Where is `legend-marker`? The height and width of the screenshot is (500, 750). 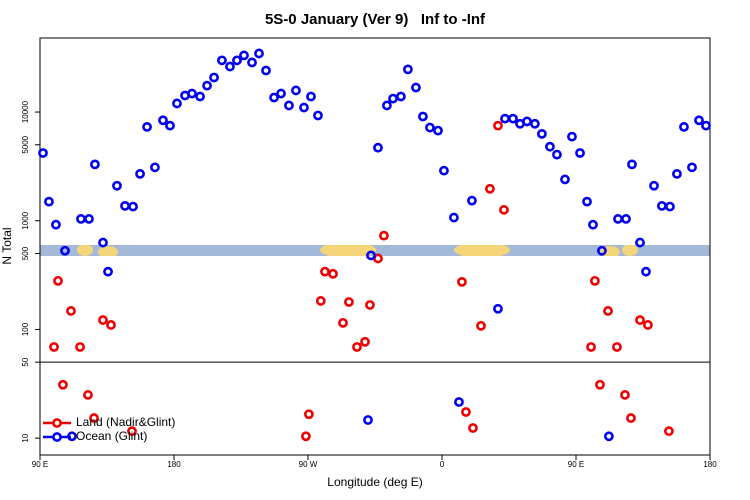
legend-marker is located at coordinates (57, 437).